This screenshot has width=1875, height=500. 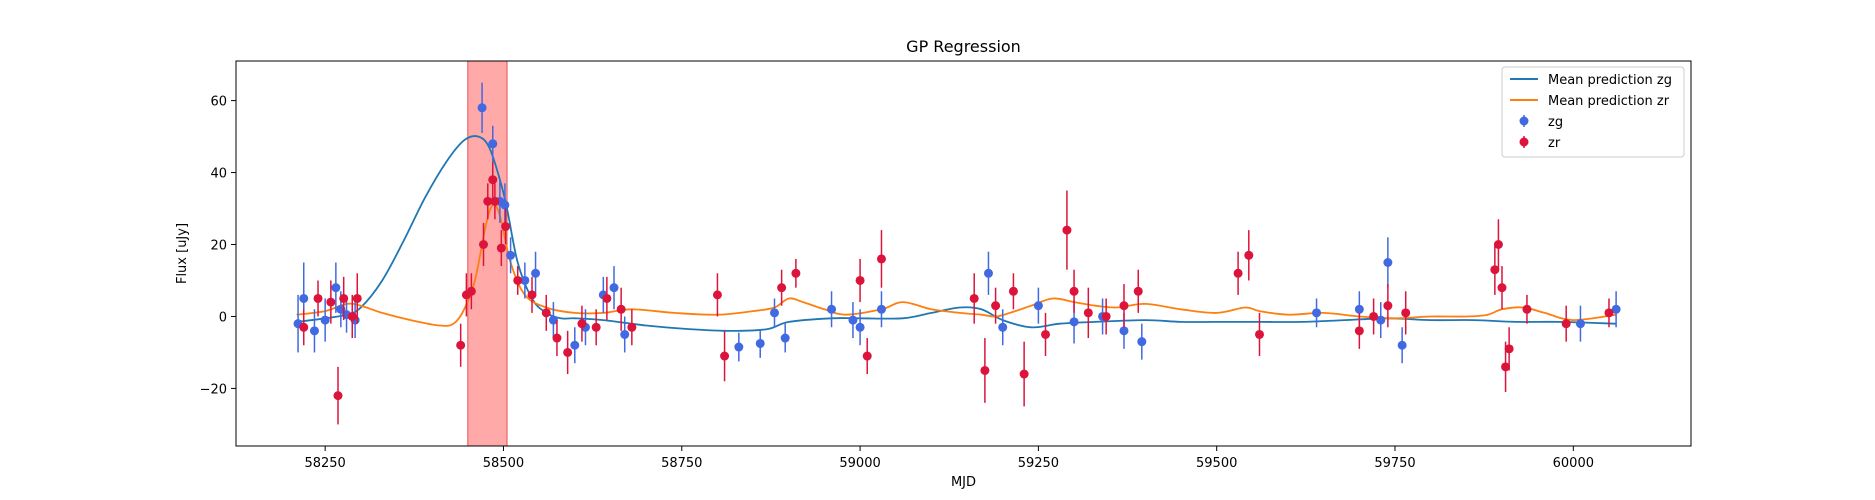 What do you see at coordinates (963, 482) in the screenshot?
I see `x-axis-label: MJD` at bounding box center [963, 482].